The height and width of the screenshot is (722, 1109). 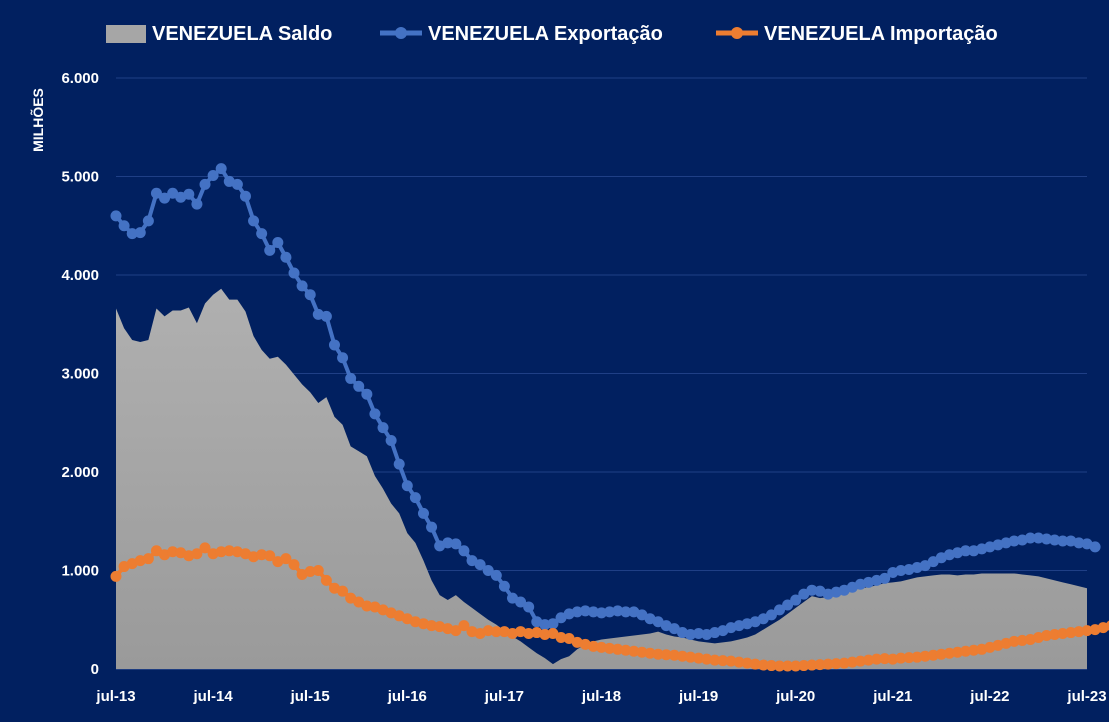 What do you see at coordinates (37, 120) in the screenshot?
I see `y-axis-title: MILHÕES` at bounding box center [37, 120].